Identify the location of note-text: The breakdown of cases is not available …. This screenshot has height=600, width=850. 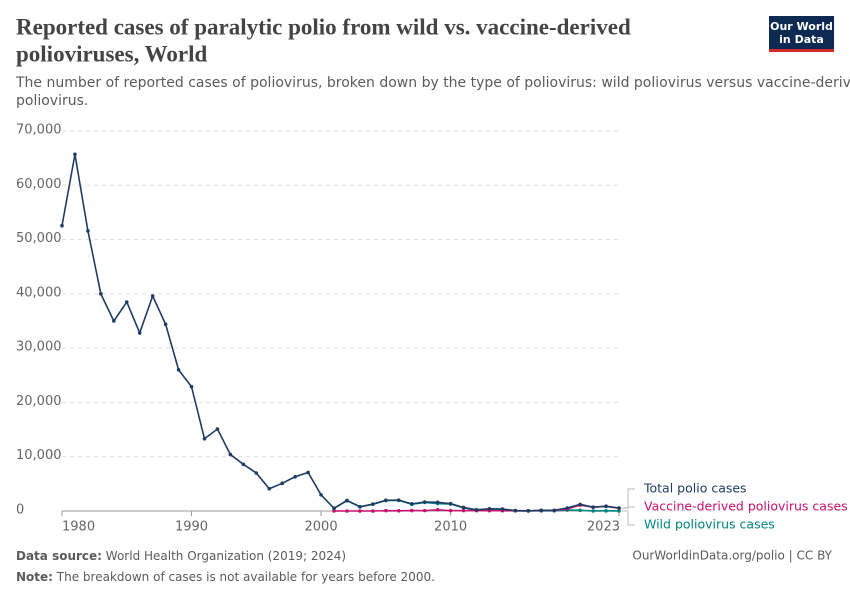
(245, 577).